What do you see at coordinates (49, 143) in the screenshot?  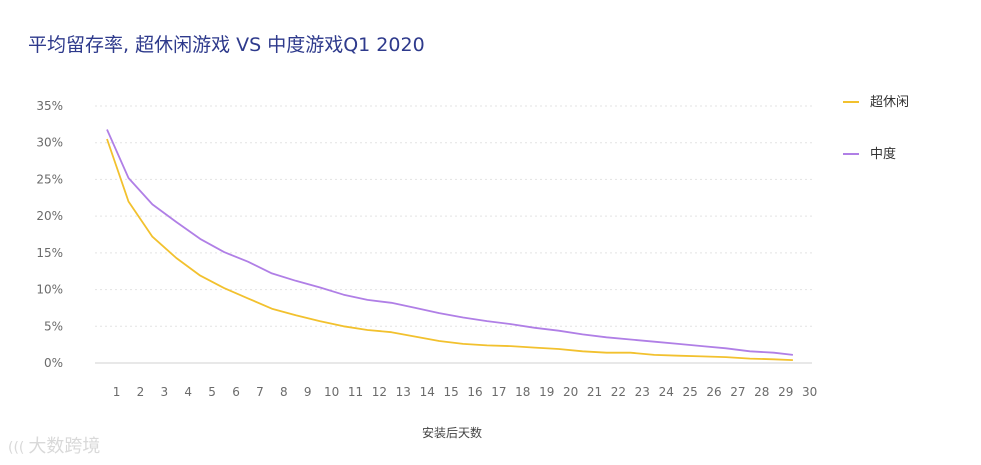 I see `y-tick-label: 30%` at bounding box center [49, 143].